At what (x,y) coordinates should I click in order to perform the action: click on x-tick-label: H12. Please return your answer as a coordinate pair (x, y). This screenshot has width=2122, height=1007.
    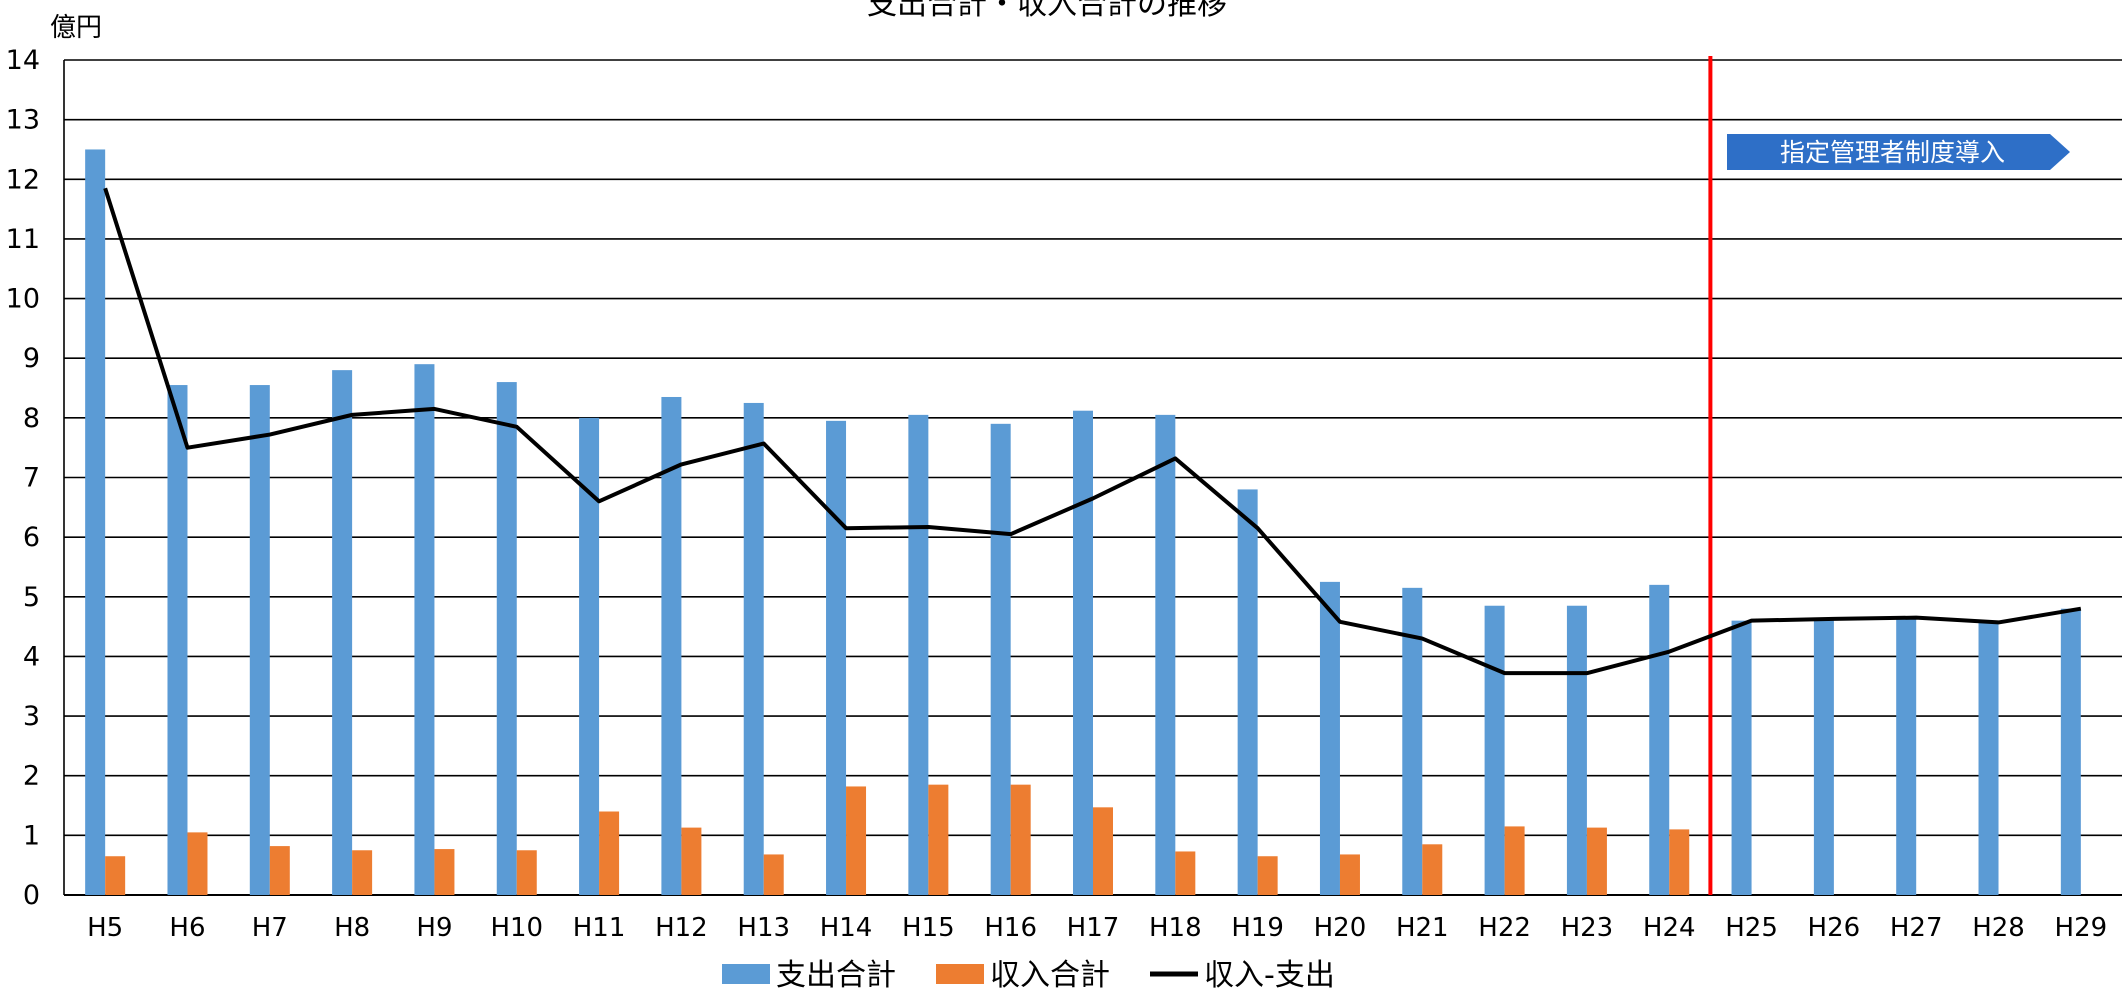
    Looking at the image, I should click on (681, 928).